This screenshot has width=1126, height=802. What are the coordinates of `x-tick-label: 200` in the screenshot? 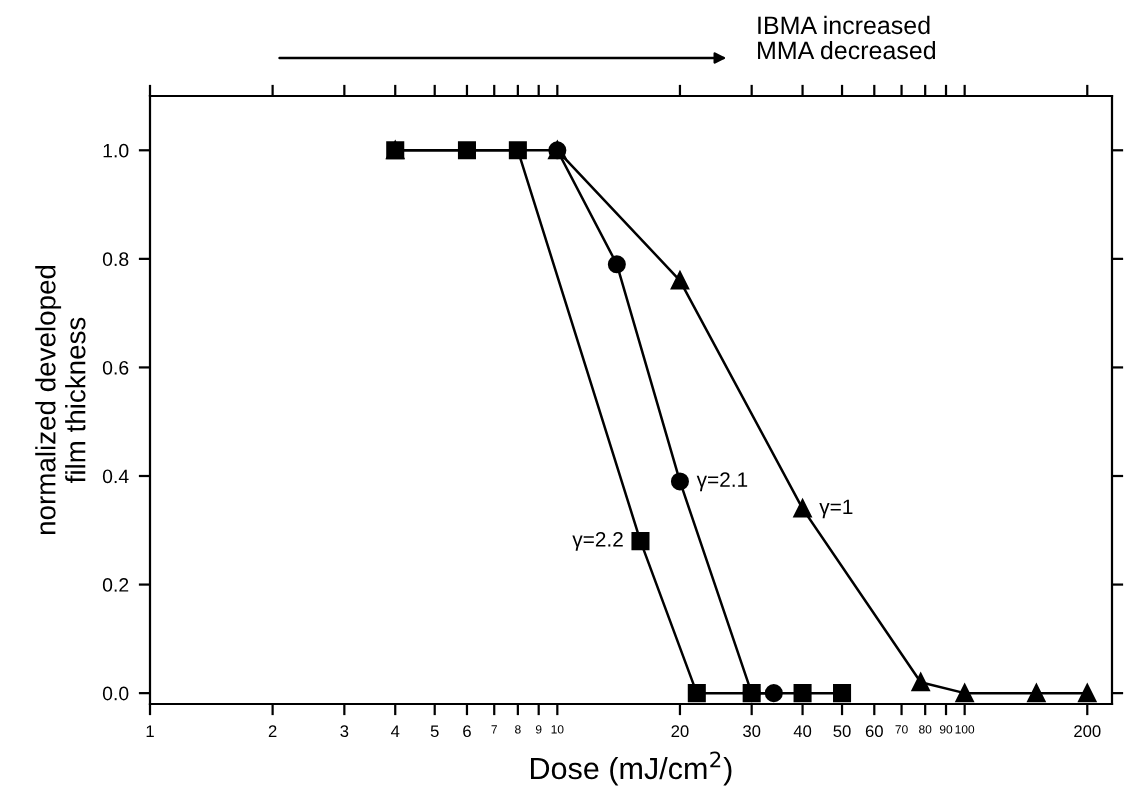 It's located at (1087, 731).